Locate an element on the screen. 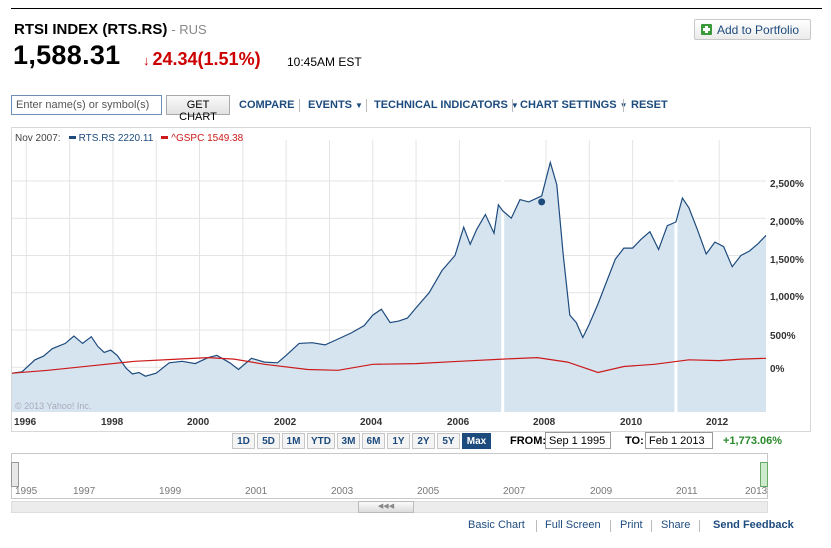 The width and height of the screenshot is (831, 548). navigator-label: 2007 is located at coordinates (514, 491).